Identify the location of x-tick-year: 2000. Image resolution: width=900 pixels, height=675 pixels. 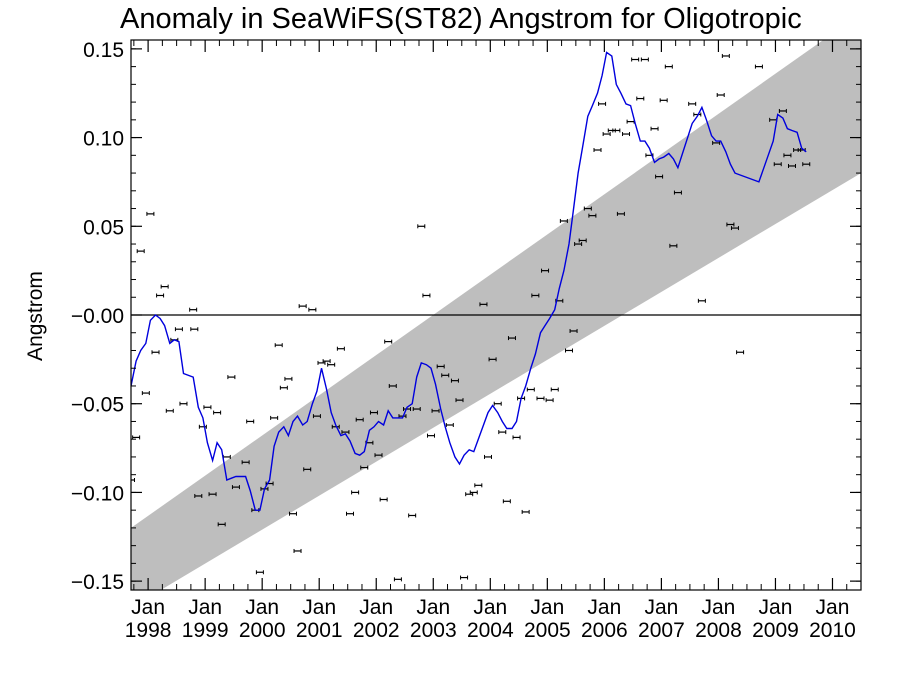
(262, 630).